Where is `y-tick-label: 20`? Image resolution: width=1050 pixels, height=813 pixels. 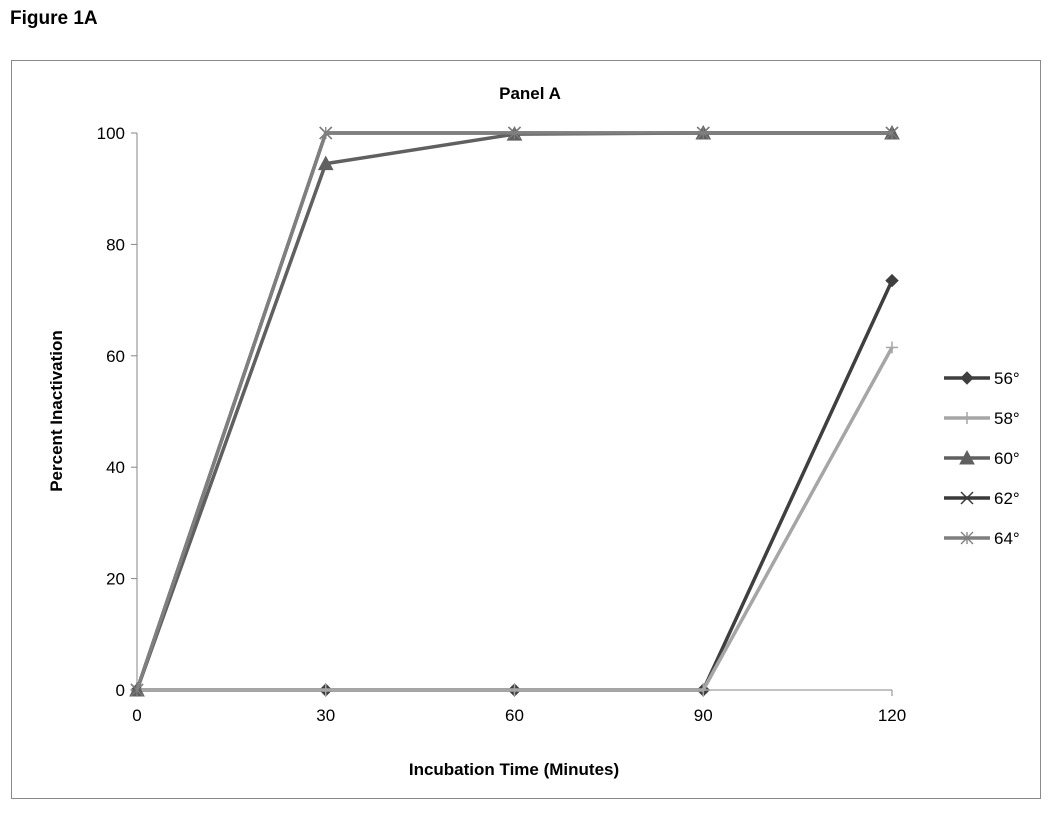
y-tick-label: 20 is located at coordinates (115, 579).